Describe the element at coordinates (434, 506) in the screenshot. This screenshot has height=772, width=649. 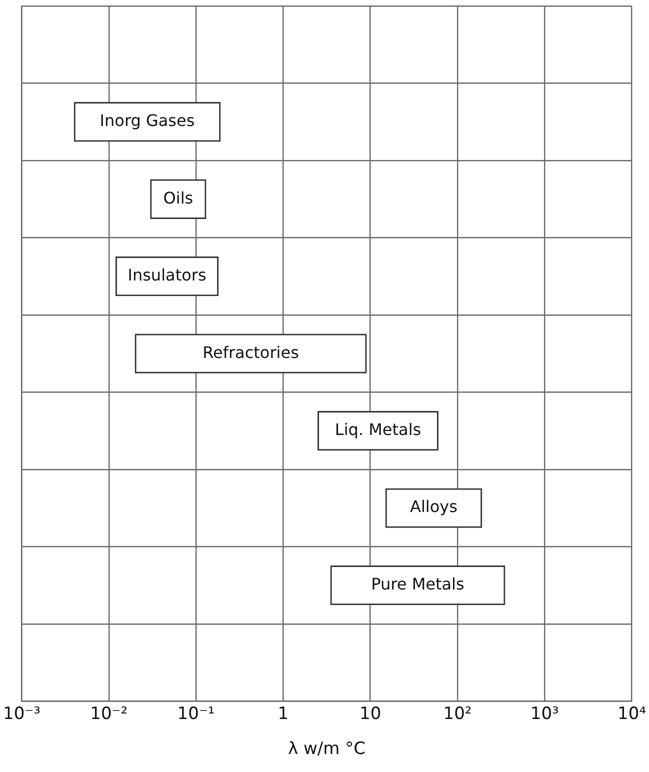
I see `y-tick-label: Alloys` at that location.